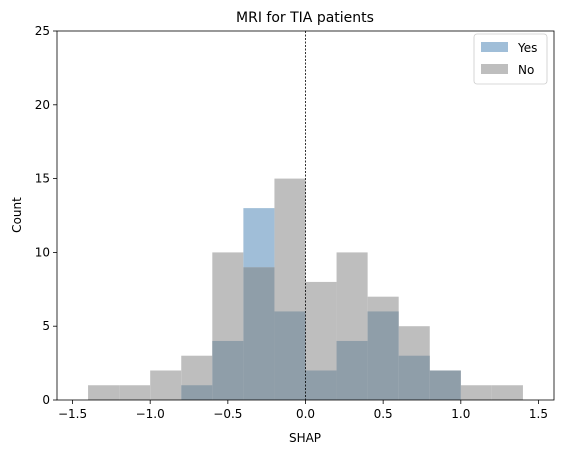 Image resolution: width=563 pixels, height=457 pixels. What do you see at coordinates (305, 438) in the screenshot?
I see `x-axis-label: SHAP` at bounding box center [305, 438].